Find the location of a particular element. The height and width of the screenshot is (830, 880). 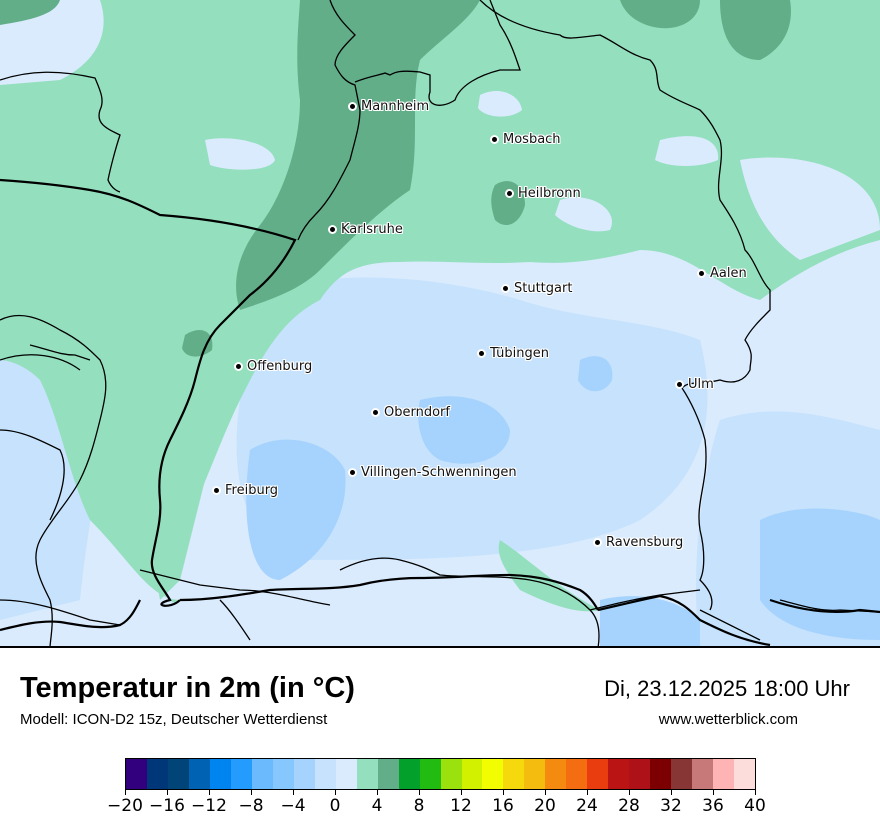

city-label-heilbronn: Heilbronn is located at coordinates (544, 193).